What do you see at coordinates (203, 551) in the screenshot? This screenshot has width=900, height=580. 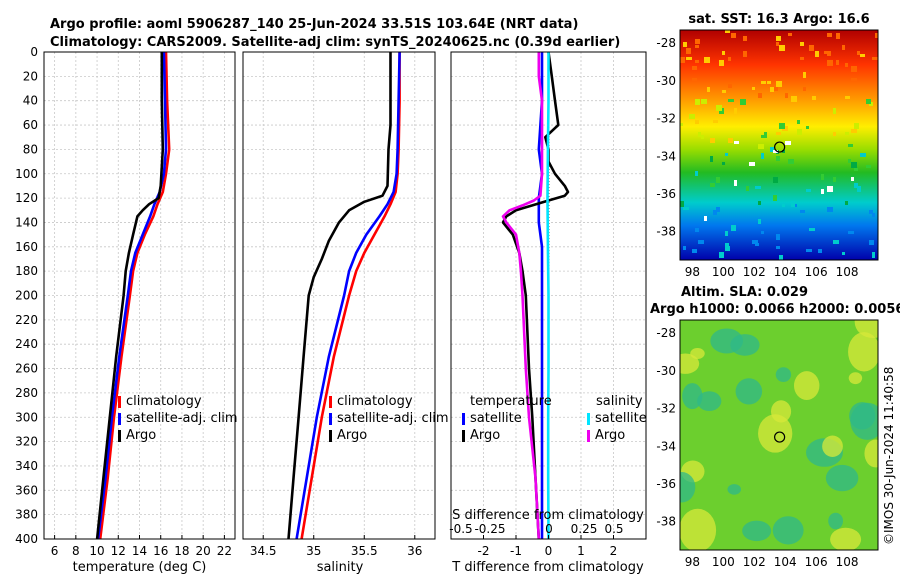 I see `xtick-label: 20` at bounding box center [203, 551].